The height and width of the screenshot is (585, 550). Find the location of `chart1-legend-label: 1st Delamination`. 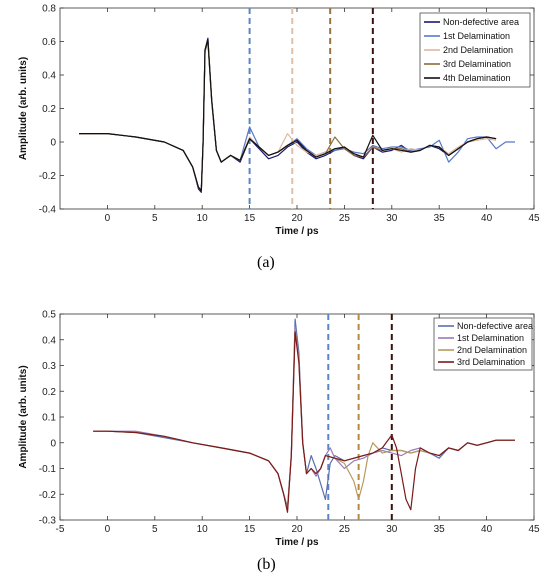

chart1-legend-label: 1st Delamination is located at coordinates (476, 36).